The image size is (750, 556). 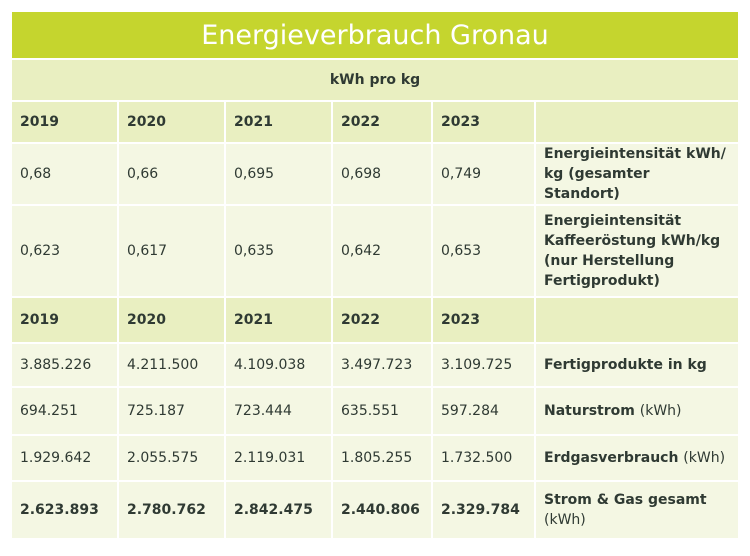 What do you see at coordinates (375, 36) in the screenshot?
I see `table-title: Energieverbrauch Gronau` at bounding box center [375, 36].